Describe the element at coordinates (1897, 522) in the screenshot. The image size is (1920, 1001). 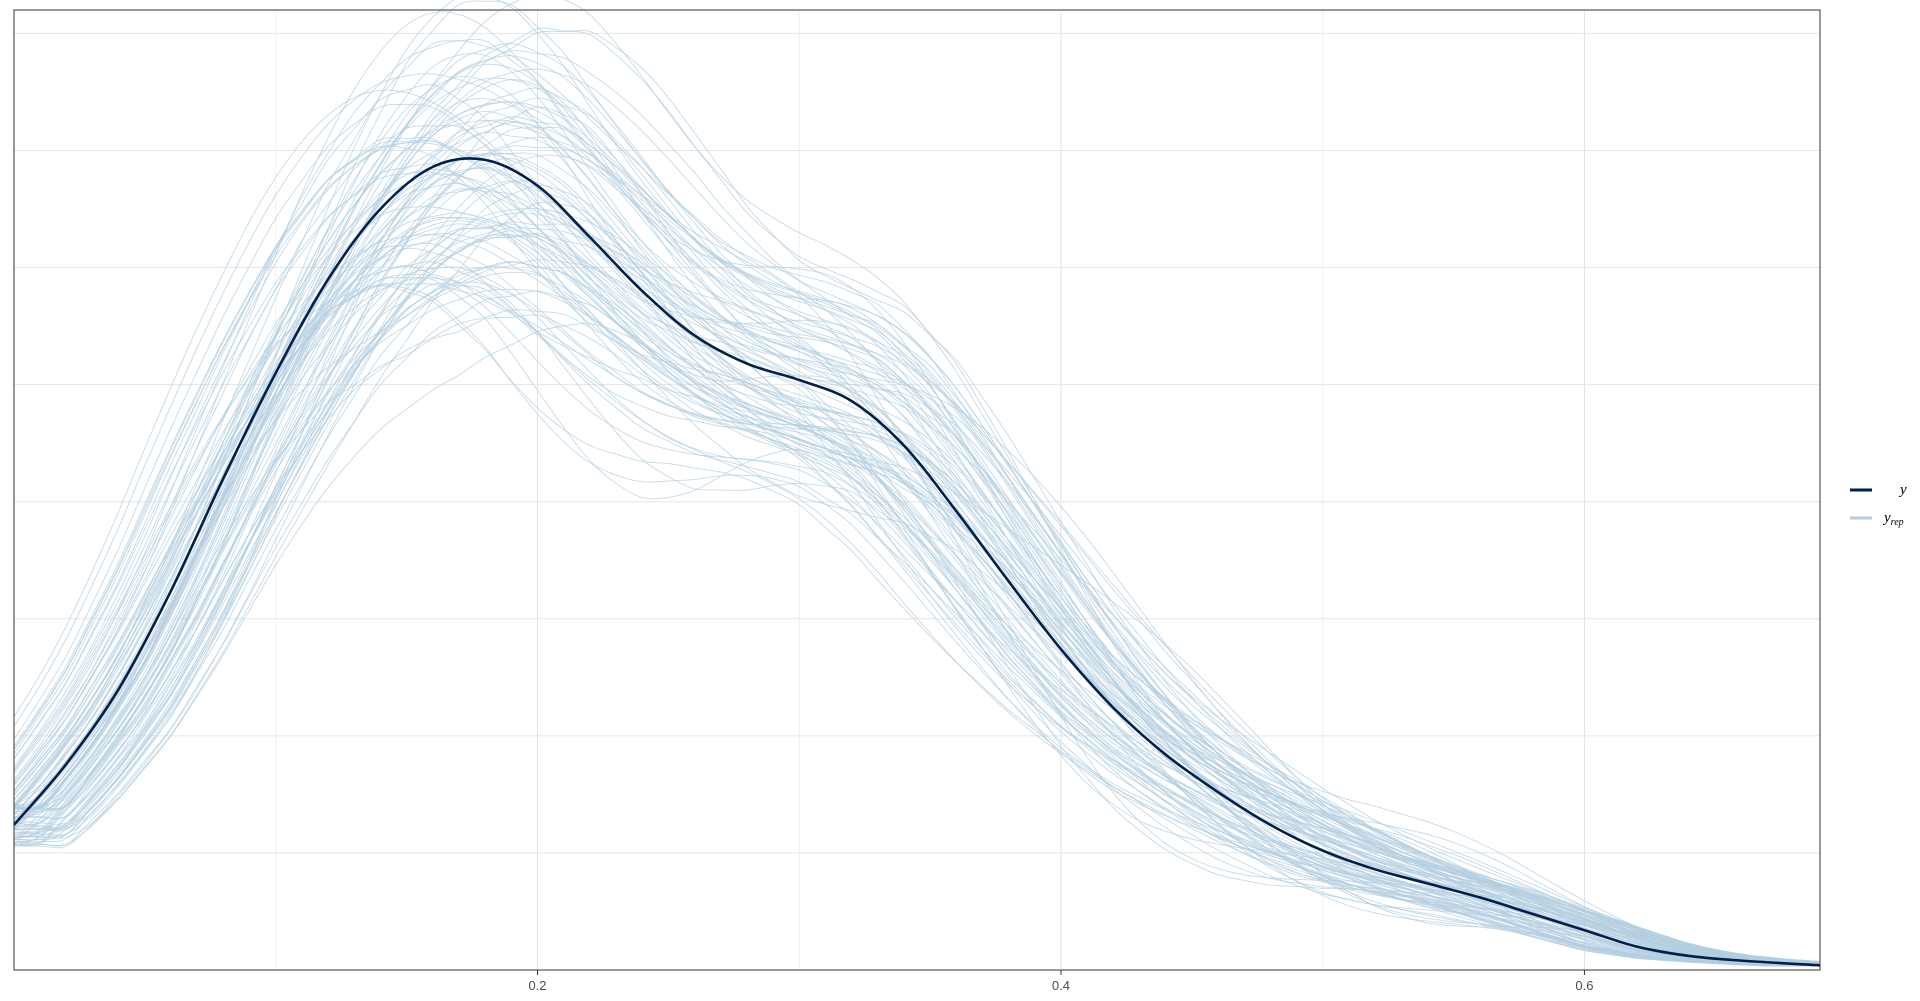
I see `legend-label-yrep-sub: rep` at that location.